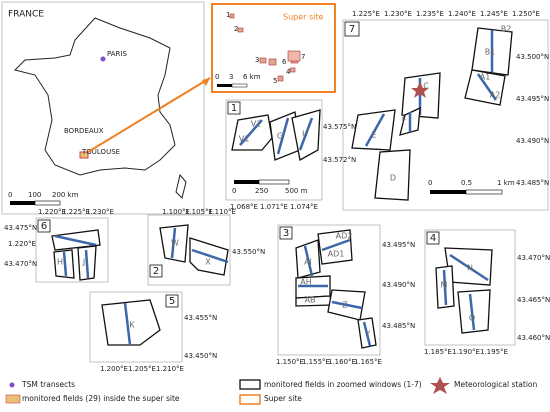 The width and height of the screenshot is (550, 412). I want to click on city: PARIS, so click(117, 54).